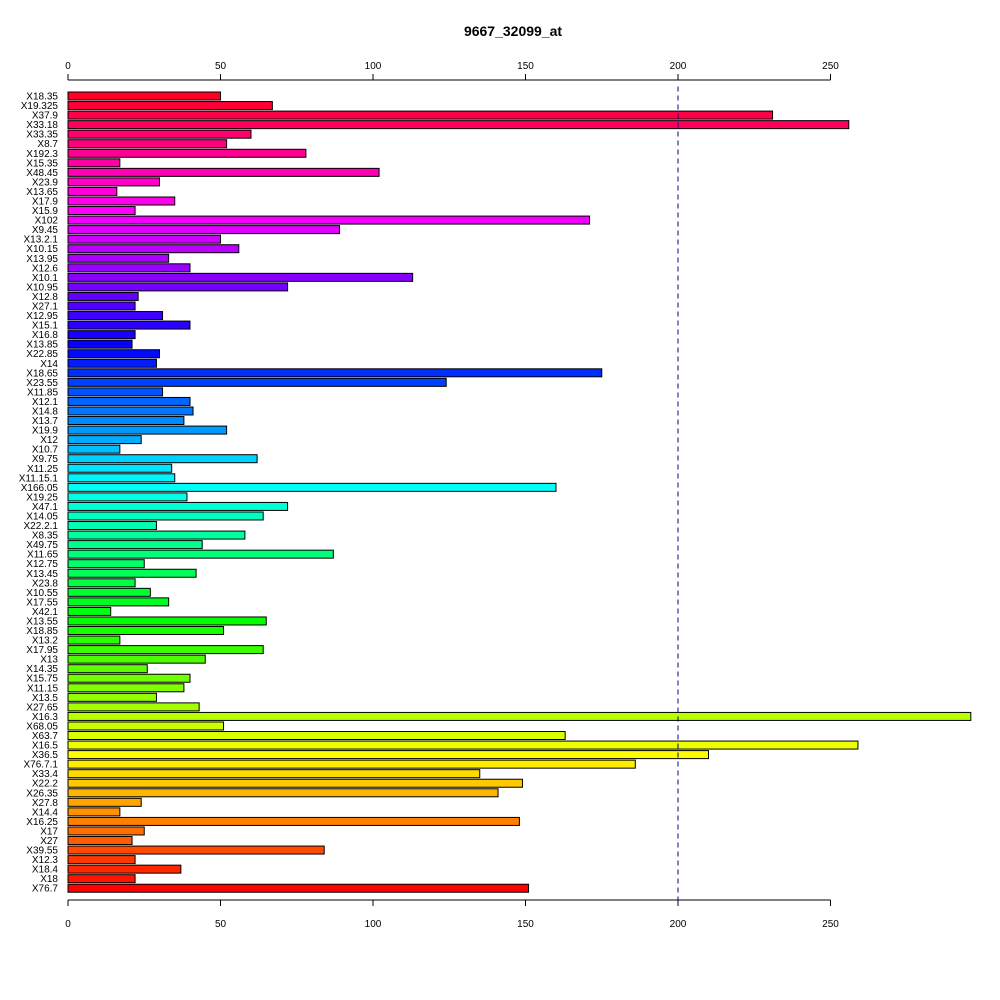 The image size is (1000, 1000). I want to click on category-label: X19.325, so click(40, 106).